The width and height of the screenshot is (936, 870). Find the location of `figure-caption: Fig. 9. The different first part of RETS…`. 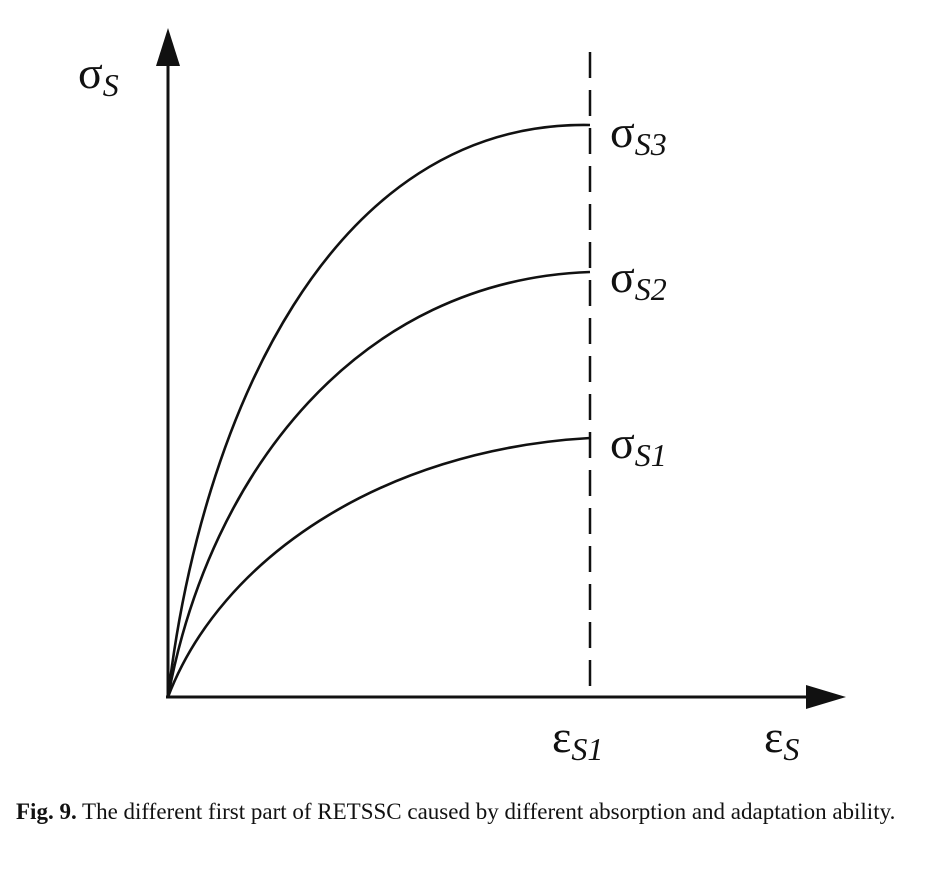

figure-caption: Fig. 9. The different first part of RETS… is located at coordinates (466, 811).